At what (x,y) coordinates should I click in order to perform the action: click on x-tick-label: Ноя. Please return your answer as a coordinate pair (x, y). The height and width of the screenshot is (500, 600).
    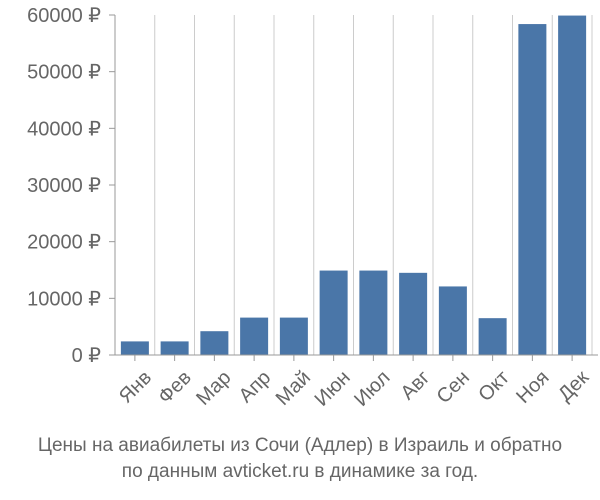
    Looking at the image, I should click on (532, 387).